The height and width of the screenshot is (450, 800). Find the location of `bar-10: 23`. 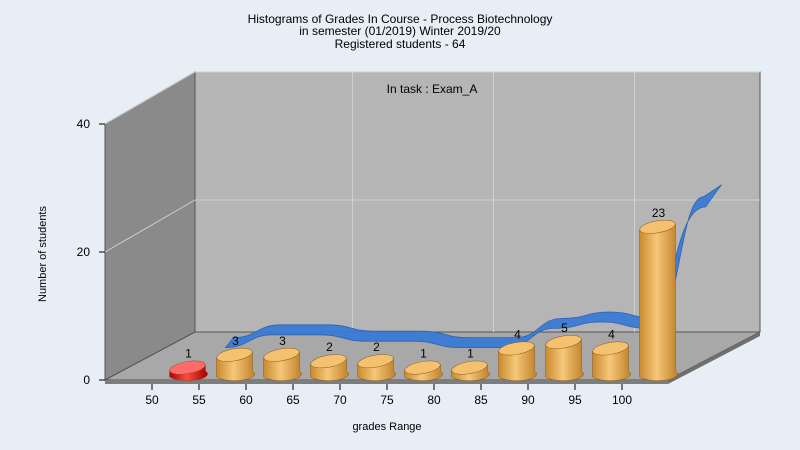

bar-10: 23 is located at coordinates (658, 293).